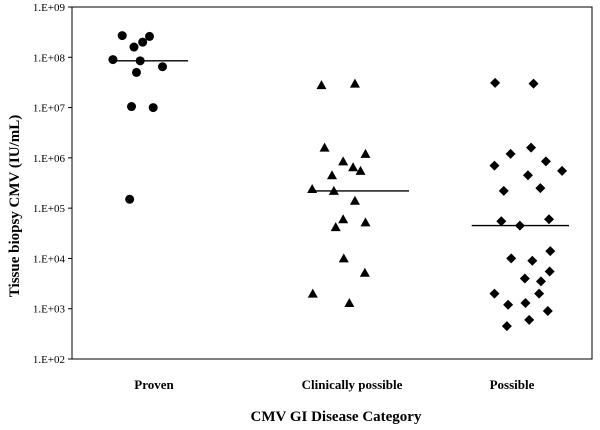 Image resolution: width=600 pixels, height=430 pixels. I want to click on y-tick-label: 1.E+08, so click(49, 58).